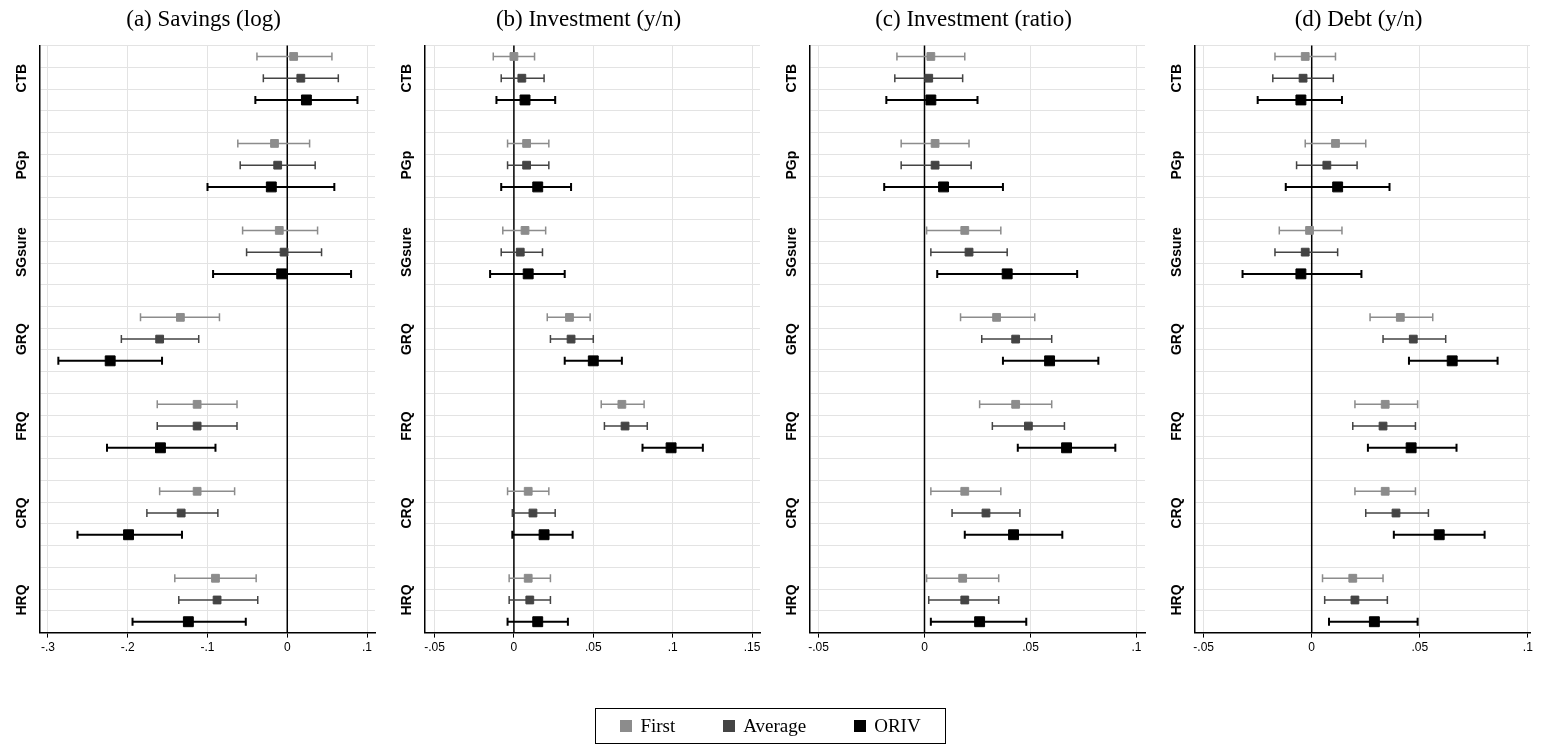  Describe the element at coordinates (752, 647) in the screenshot. I see `x-tick-label: .15` at that location.